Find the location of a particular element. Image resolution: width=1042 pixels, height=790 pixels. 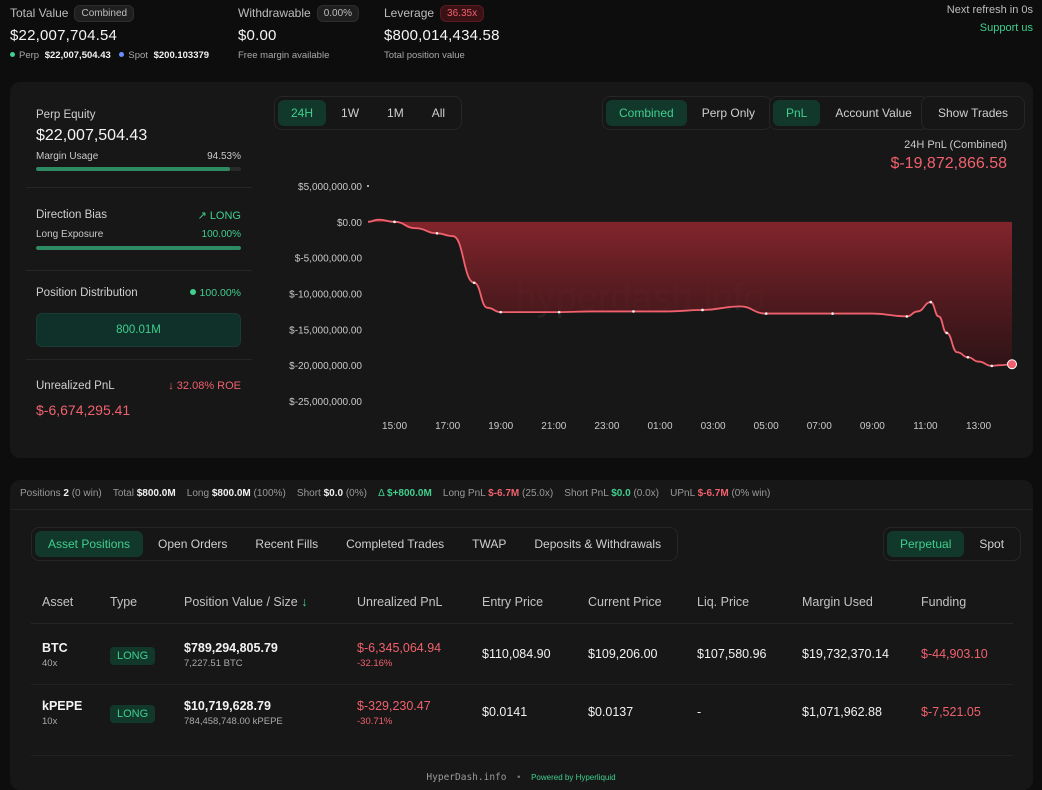

tab-spot: Spot is located at coordinates (992, 544).